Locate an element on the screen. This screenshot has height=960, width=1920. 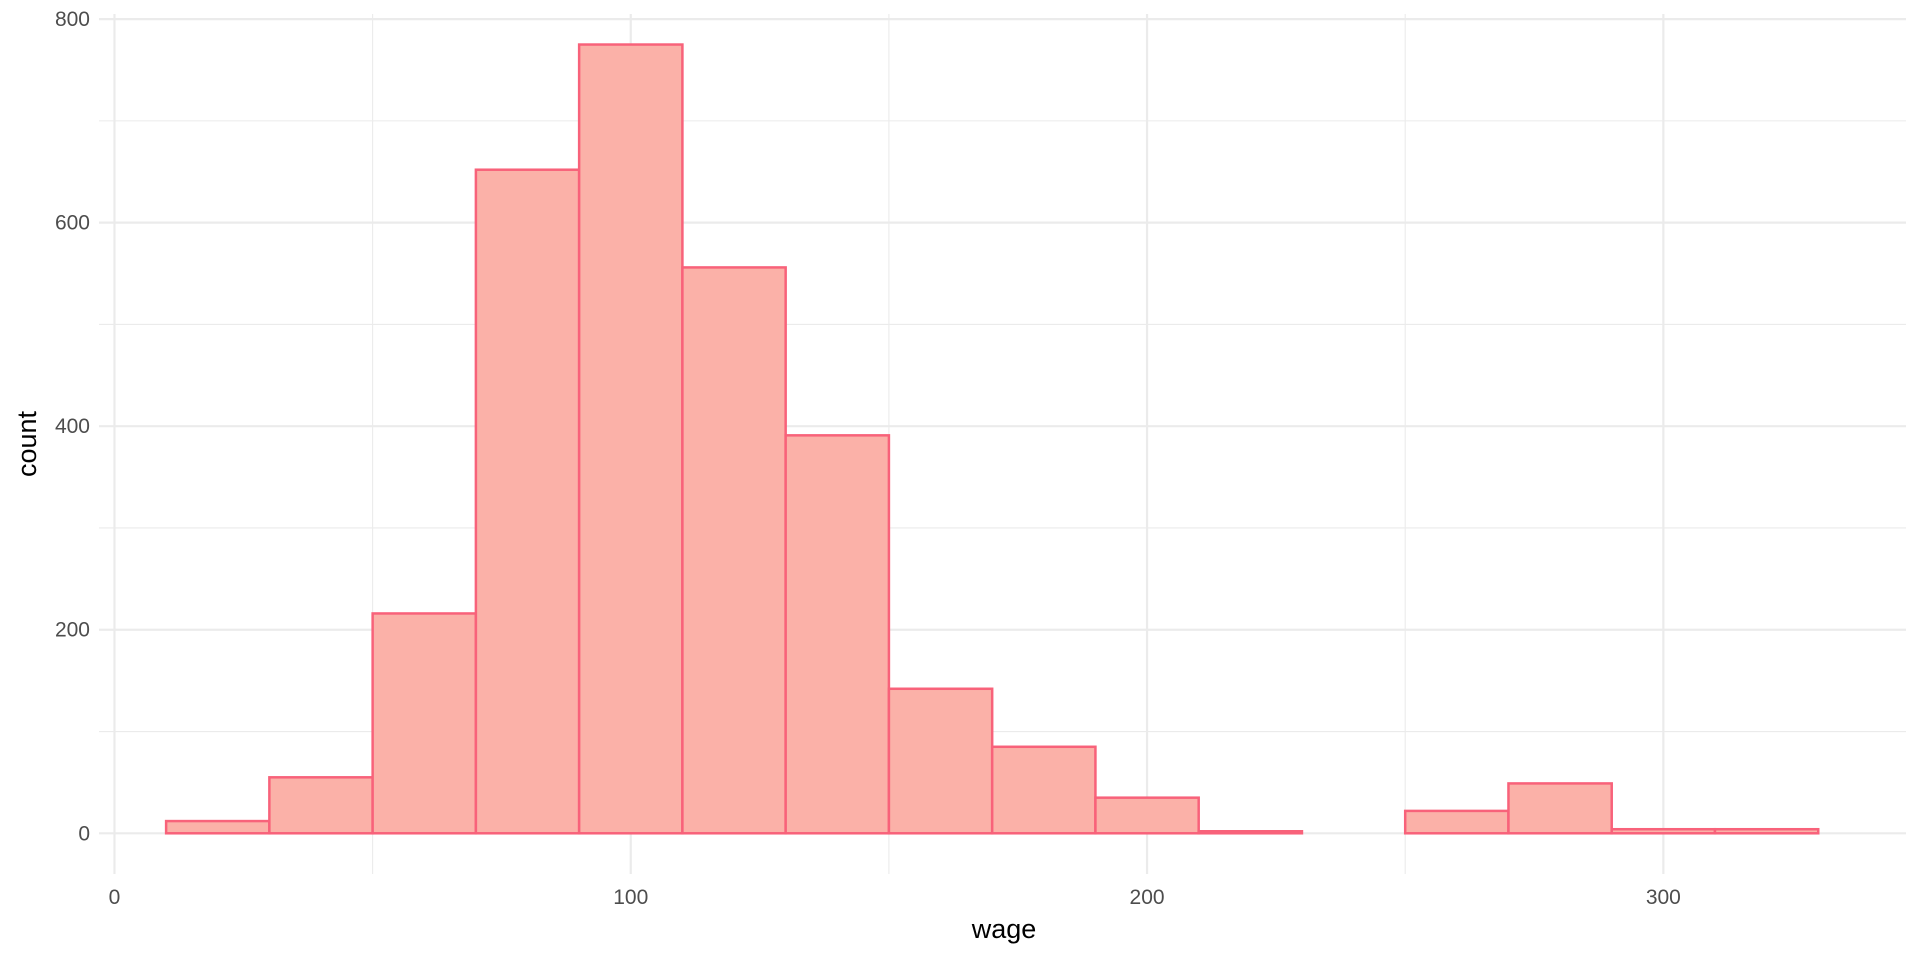
x-axis-ticks: 0 100 200 300 is located at coordinates (895, 897).